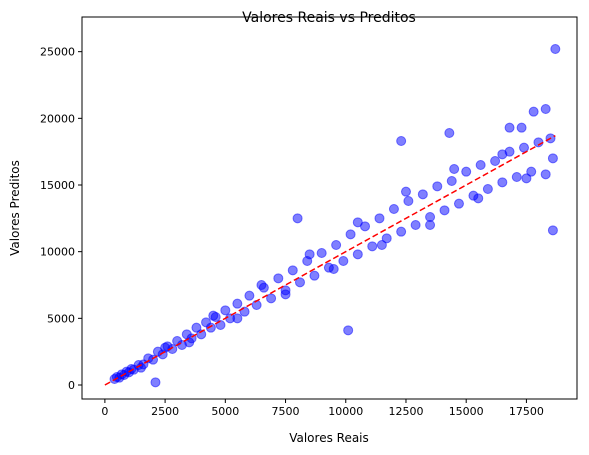 This screenshot has height=455, width=589. Describe the element at coordinates (466, 411) in the screenshot. I see `x-tick-label: 15000` at that location.